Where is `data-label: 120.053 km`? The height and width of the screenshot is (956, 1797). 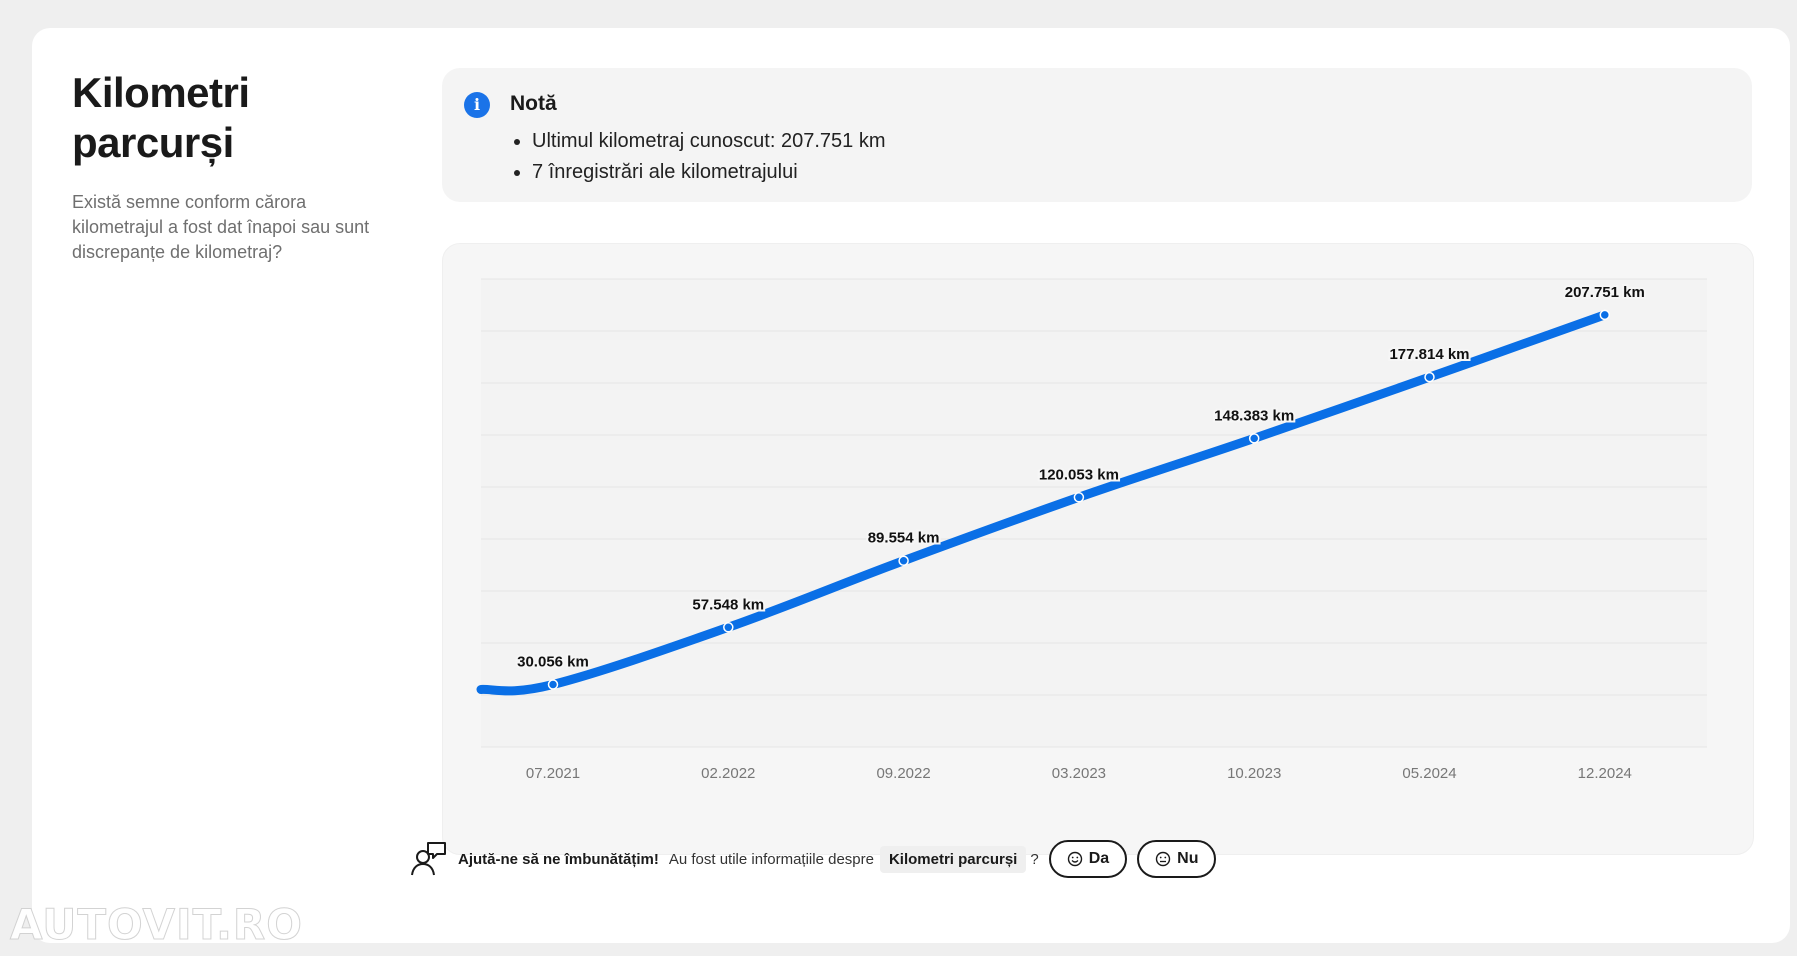
data-label: 120.053 km is located at coordinates (1079, 474).